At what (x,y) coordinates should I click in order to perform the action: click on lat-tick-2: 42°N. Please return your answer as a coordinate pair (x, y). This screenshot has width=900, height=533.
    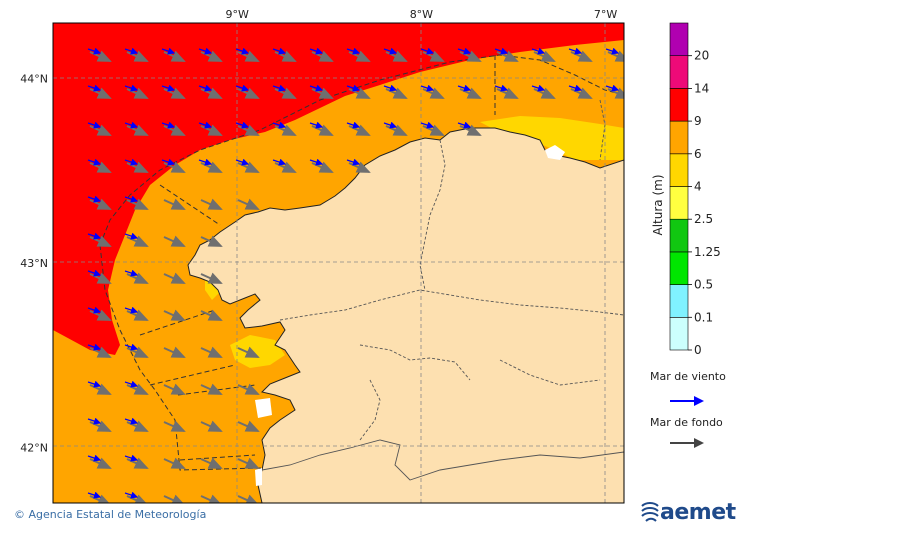
    Looking at the image, I should click on (34, 448).